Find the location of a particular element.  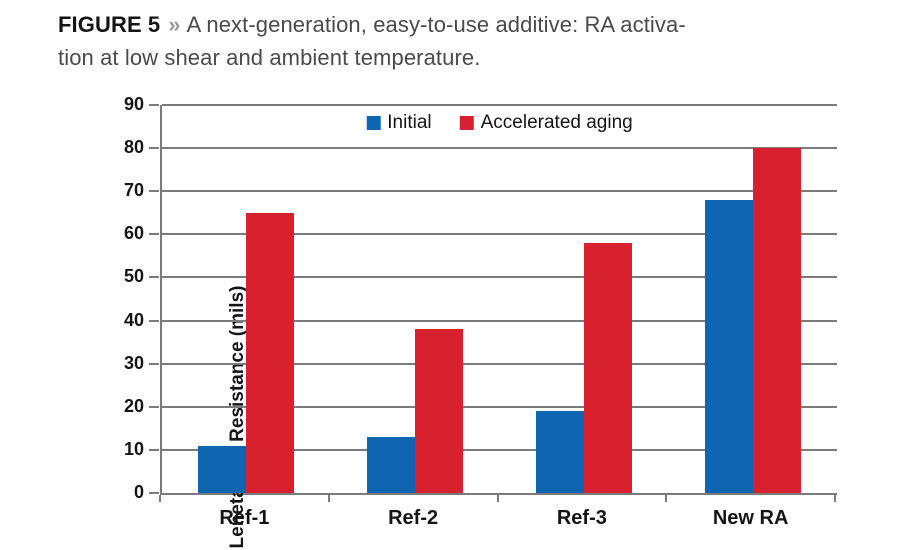

legend-label-initial: Initial is located at coordinates (409, 122).